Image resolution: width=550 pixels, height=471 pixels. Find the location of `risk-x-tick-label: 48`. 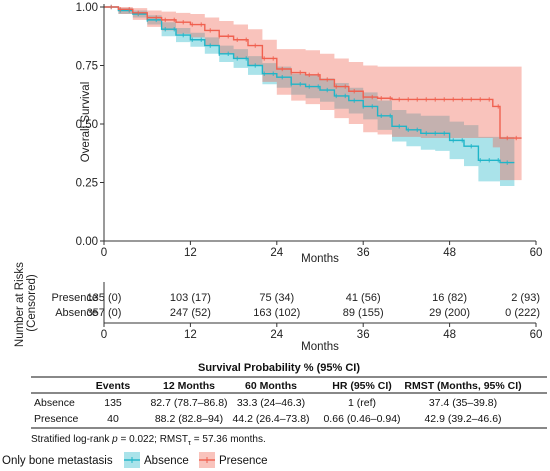

risk-x-tick-label: 48 is located at coordinates (449, 335).